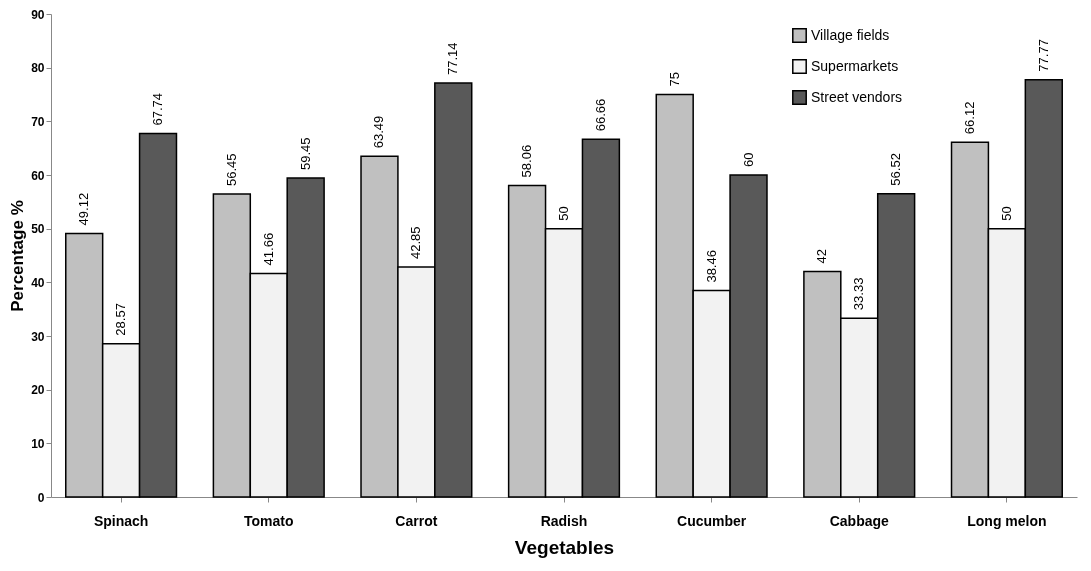 The height and width of the screenshot is (571, 1091). What do you see at coordinates (712, 520) in the screenshot?
I see `x-tick-label: Cucumber` at bounding box center [712, 520].